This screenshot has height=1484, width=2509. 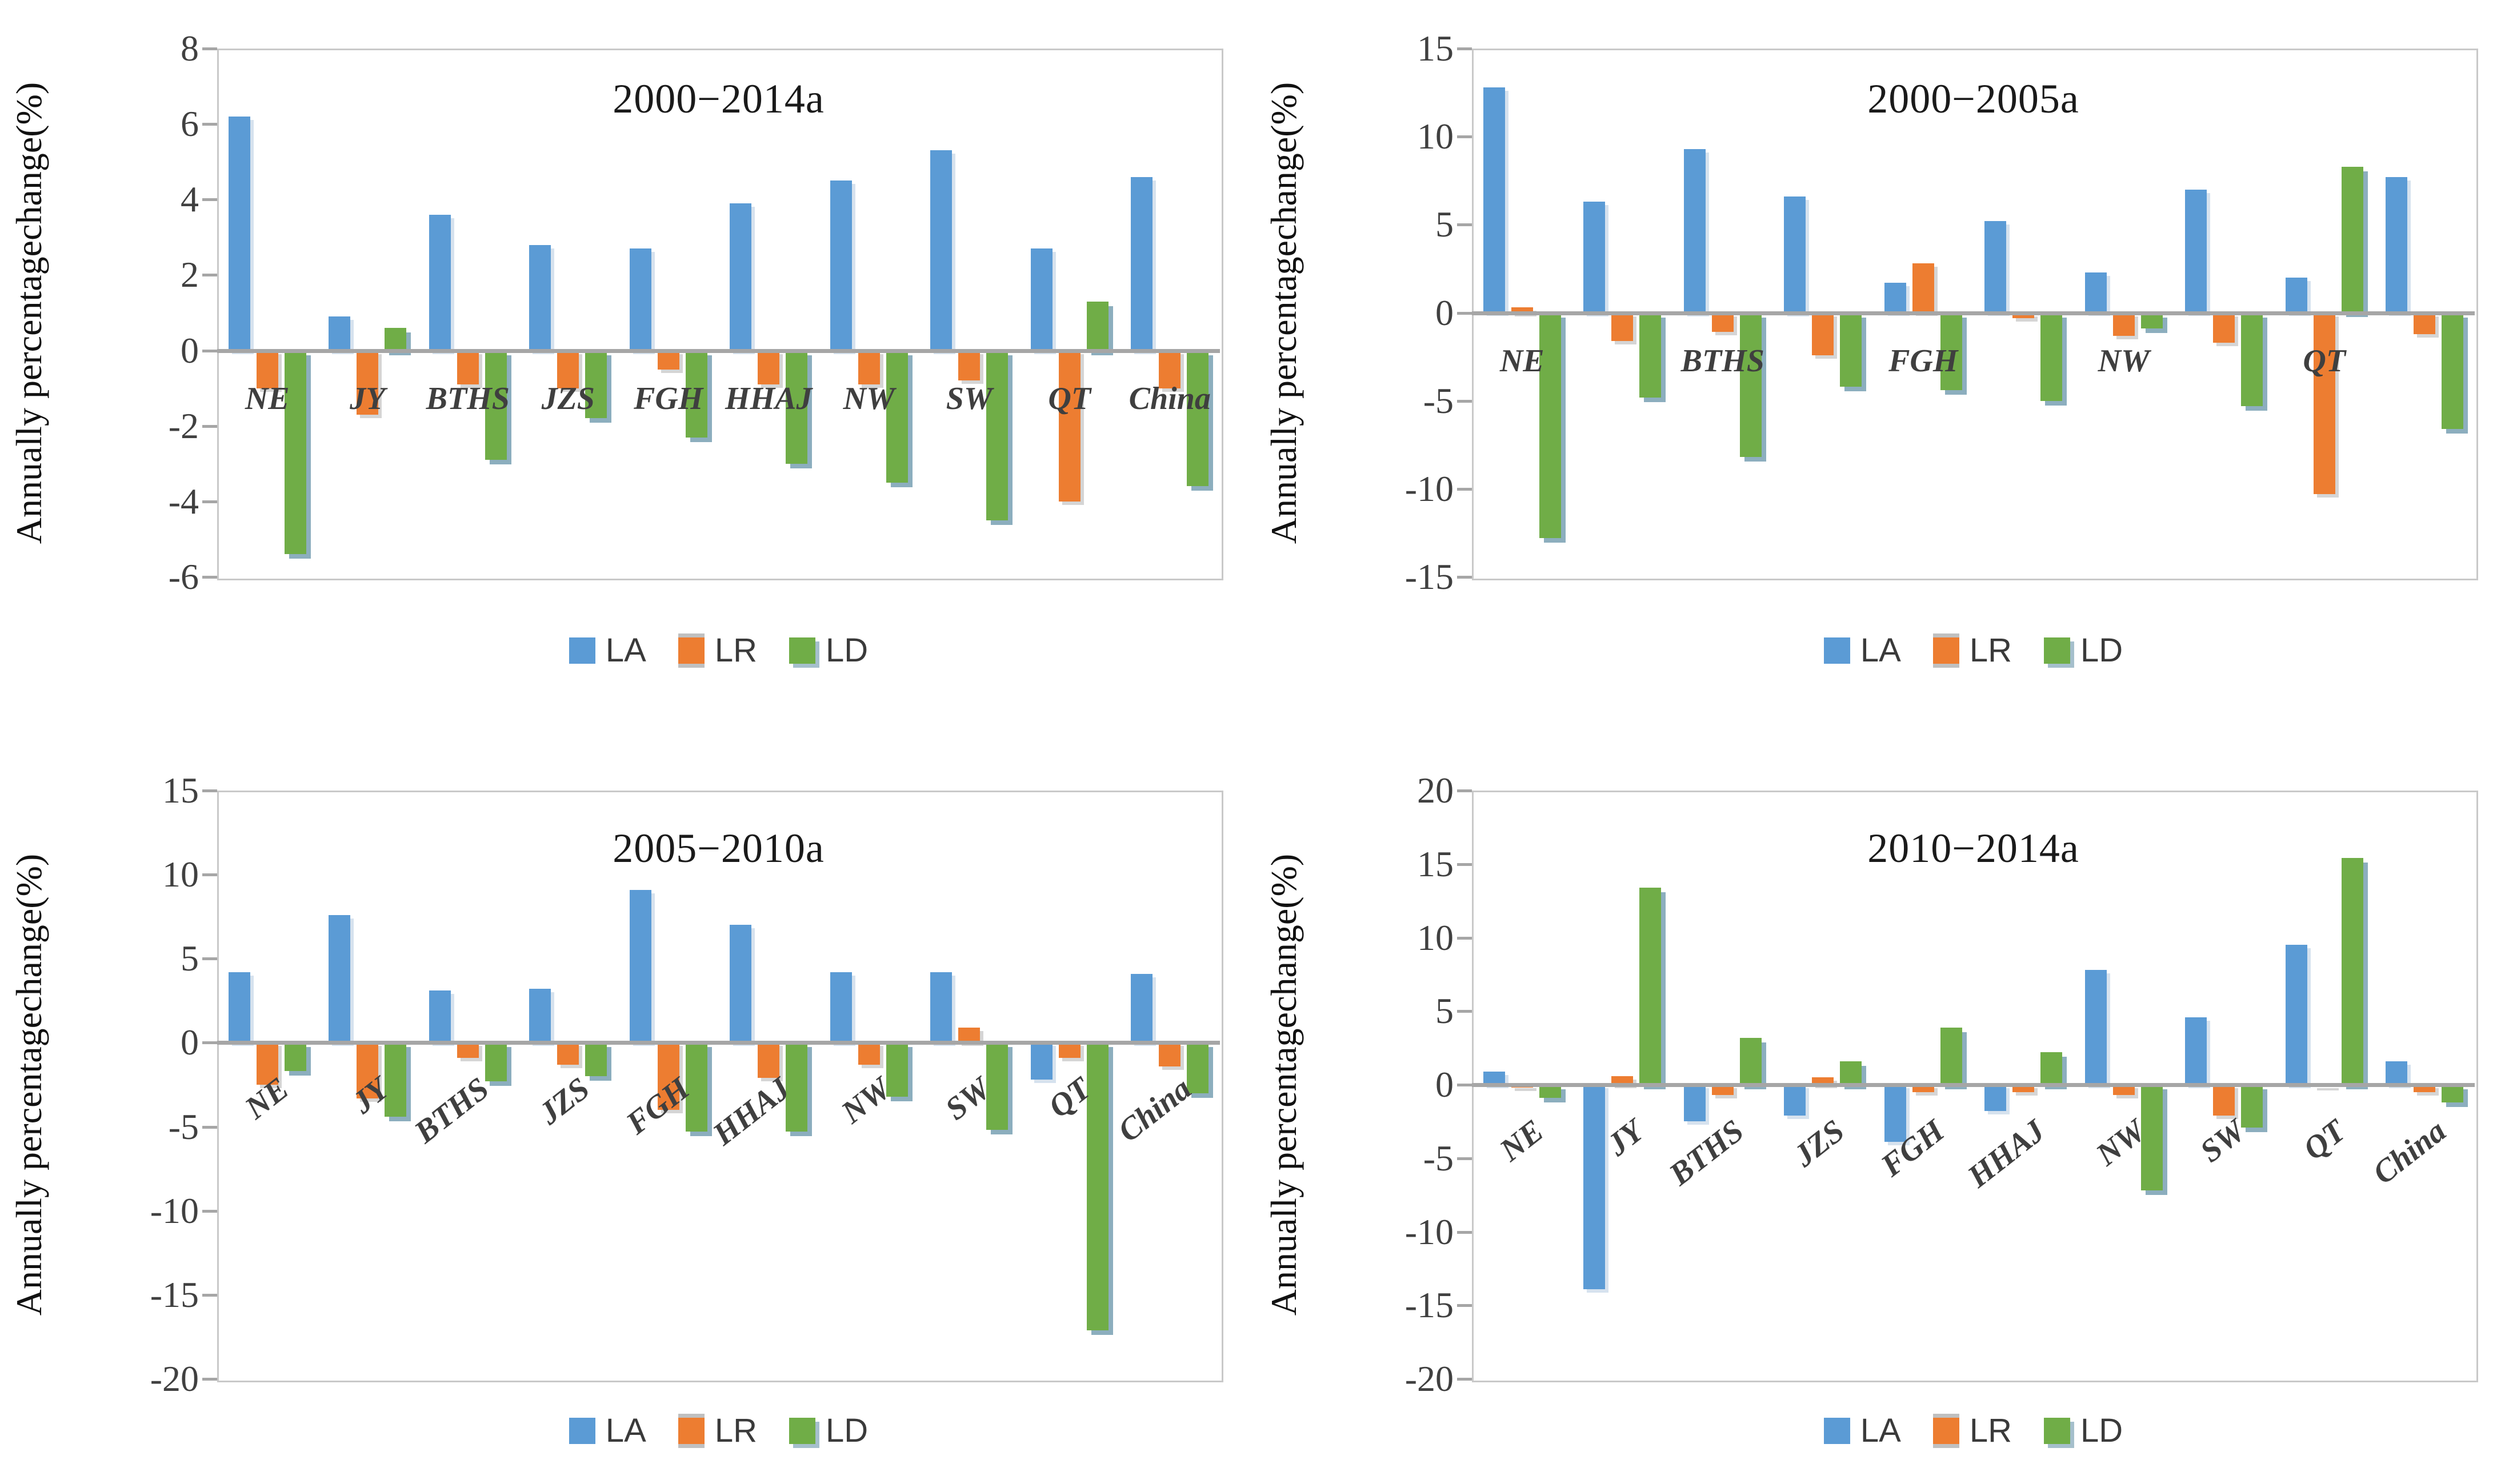 What do you see at coordinates (1522, 310) in the screenshot?
I see `bar-lr-NE` at bounding box center [1522, 310].